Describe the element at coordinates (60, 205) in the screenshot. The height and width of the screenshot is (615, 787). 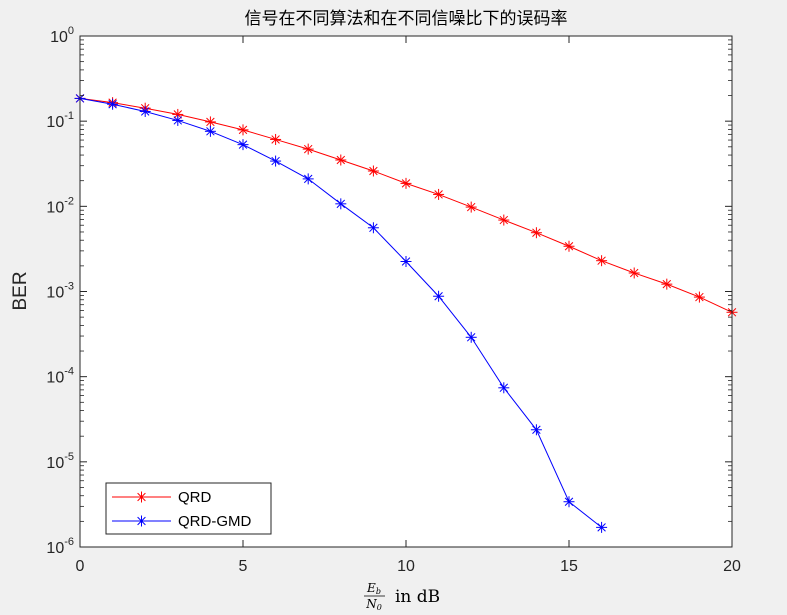
I see `y-tick-label: 10⁻²` at that location.